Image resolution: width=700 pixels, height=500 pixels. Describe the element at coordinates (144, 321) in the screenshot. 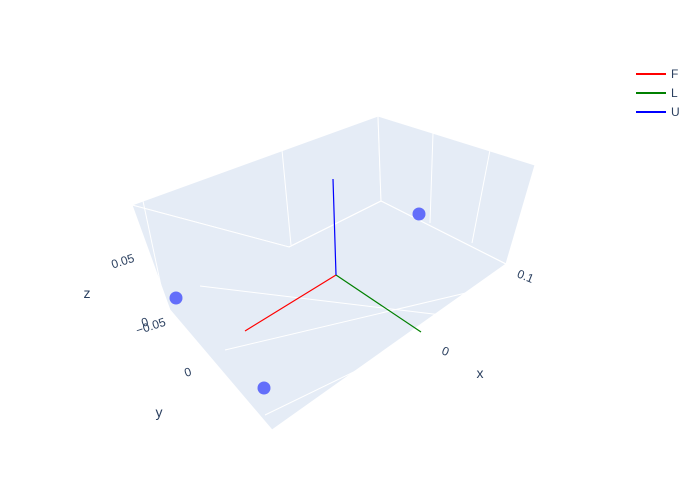

I see `z-tick-label: 0` at that location.